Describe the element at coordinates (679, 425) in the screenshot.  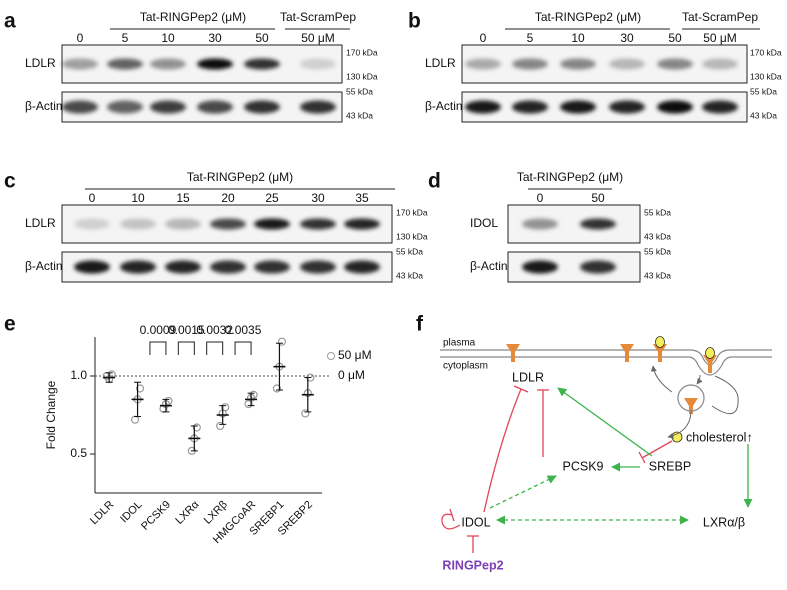
I see `degradation-arrow` at that location.